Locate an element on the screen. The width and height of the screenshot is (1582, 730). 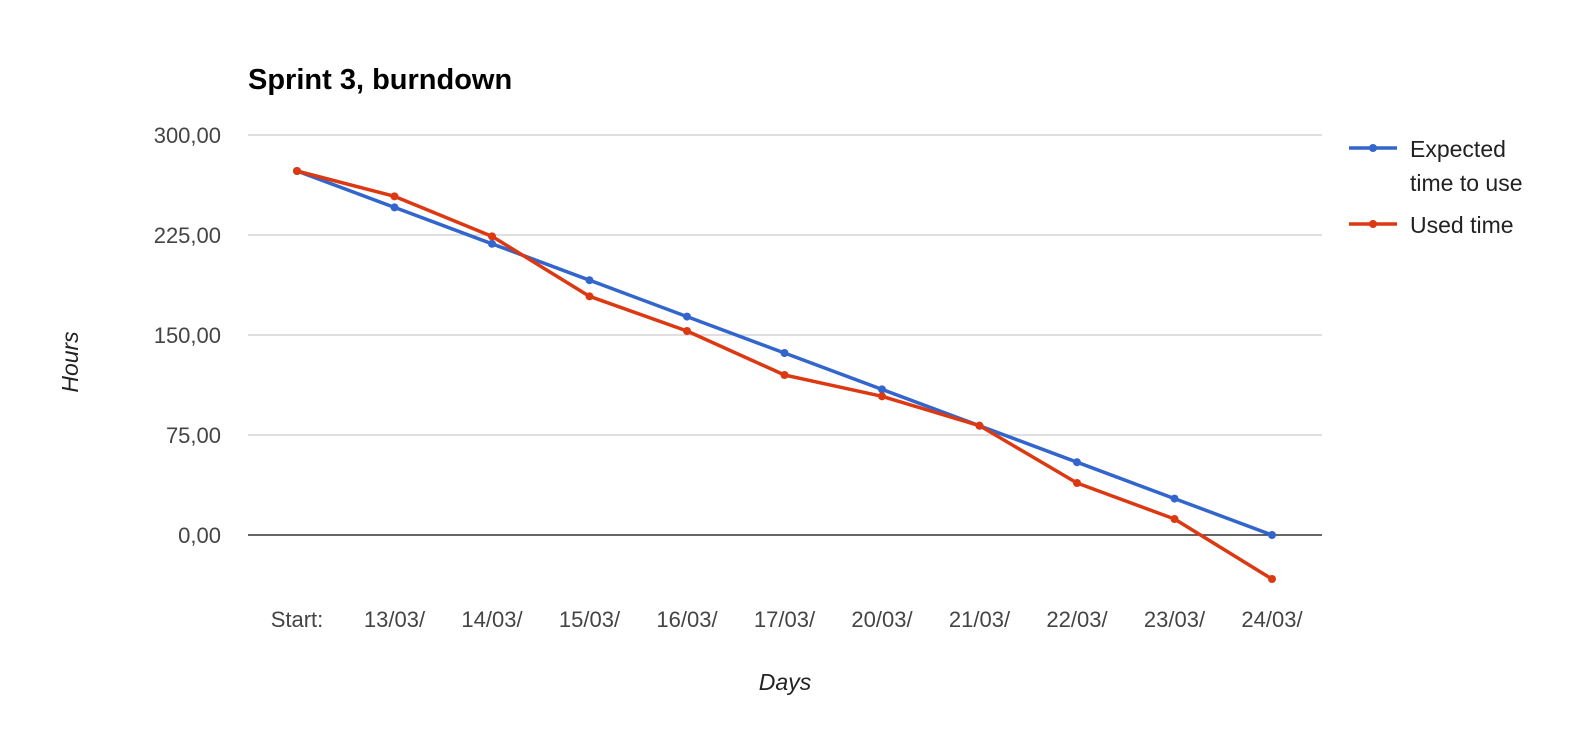
y-axis-title: Hours is located at coordinates (70, 362).